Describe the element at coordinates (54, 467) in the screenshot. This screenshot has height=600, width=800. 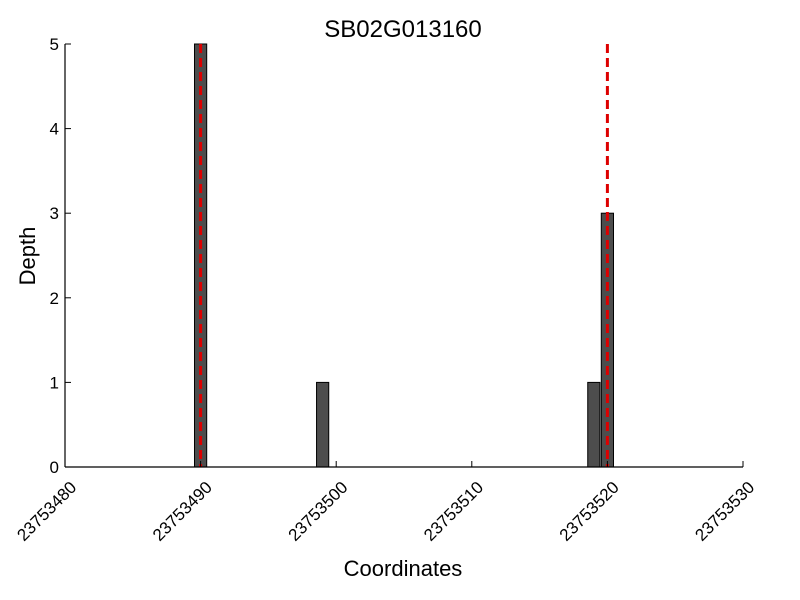
I see `y-tick-label-0: 0` at that location.